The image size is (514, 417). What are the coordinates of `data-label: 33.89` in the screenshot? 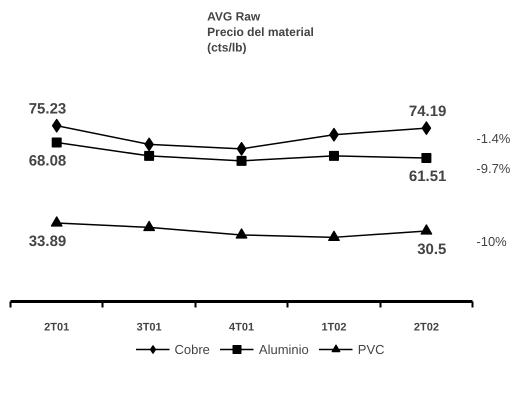 It's located at (47, 241).